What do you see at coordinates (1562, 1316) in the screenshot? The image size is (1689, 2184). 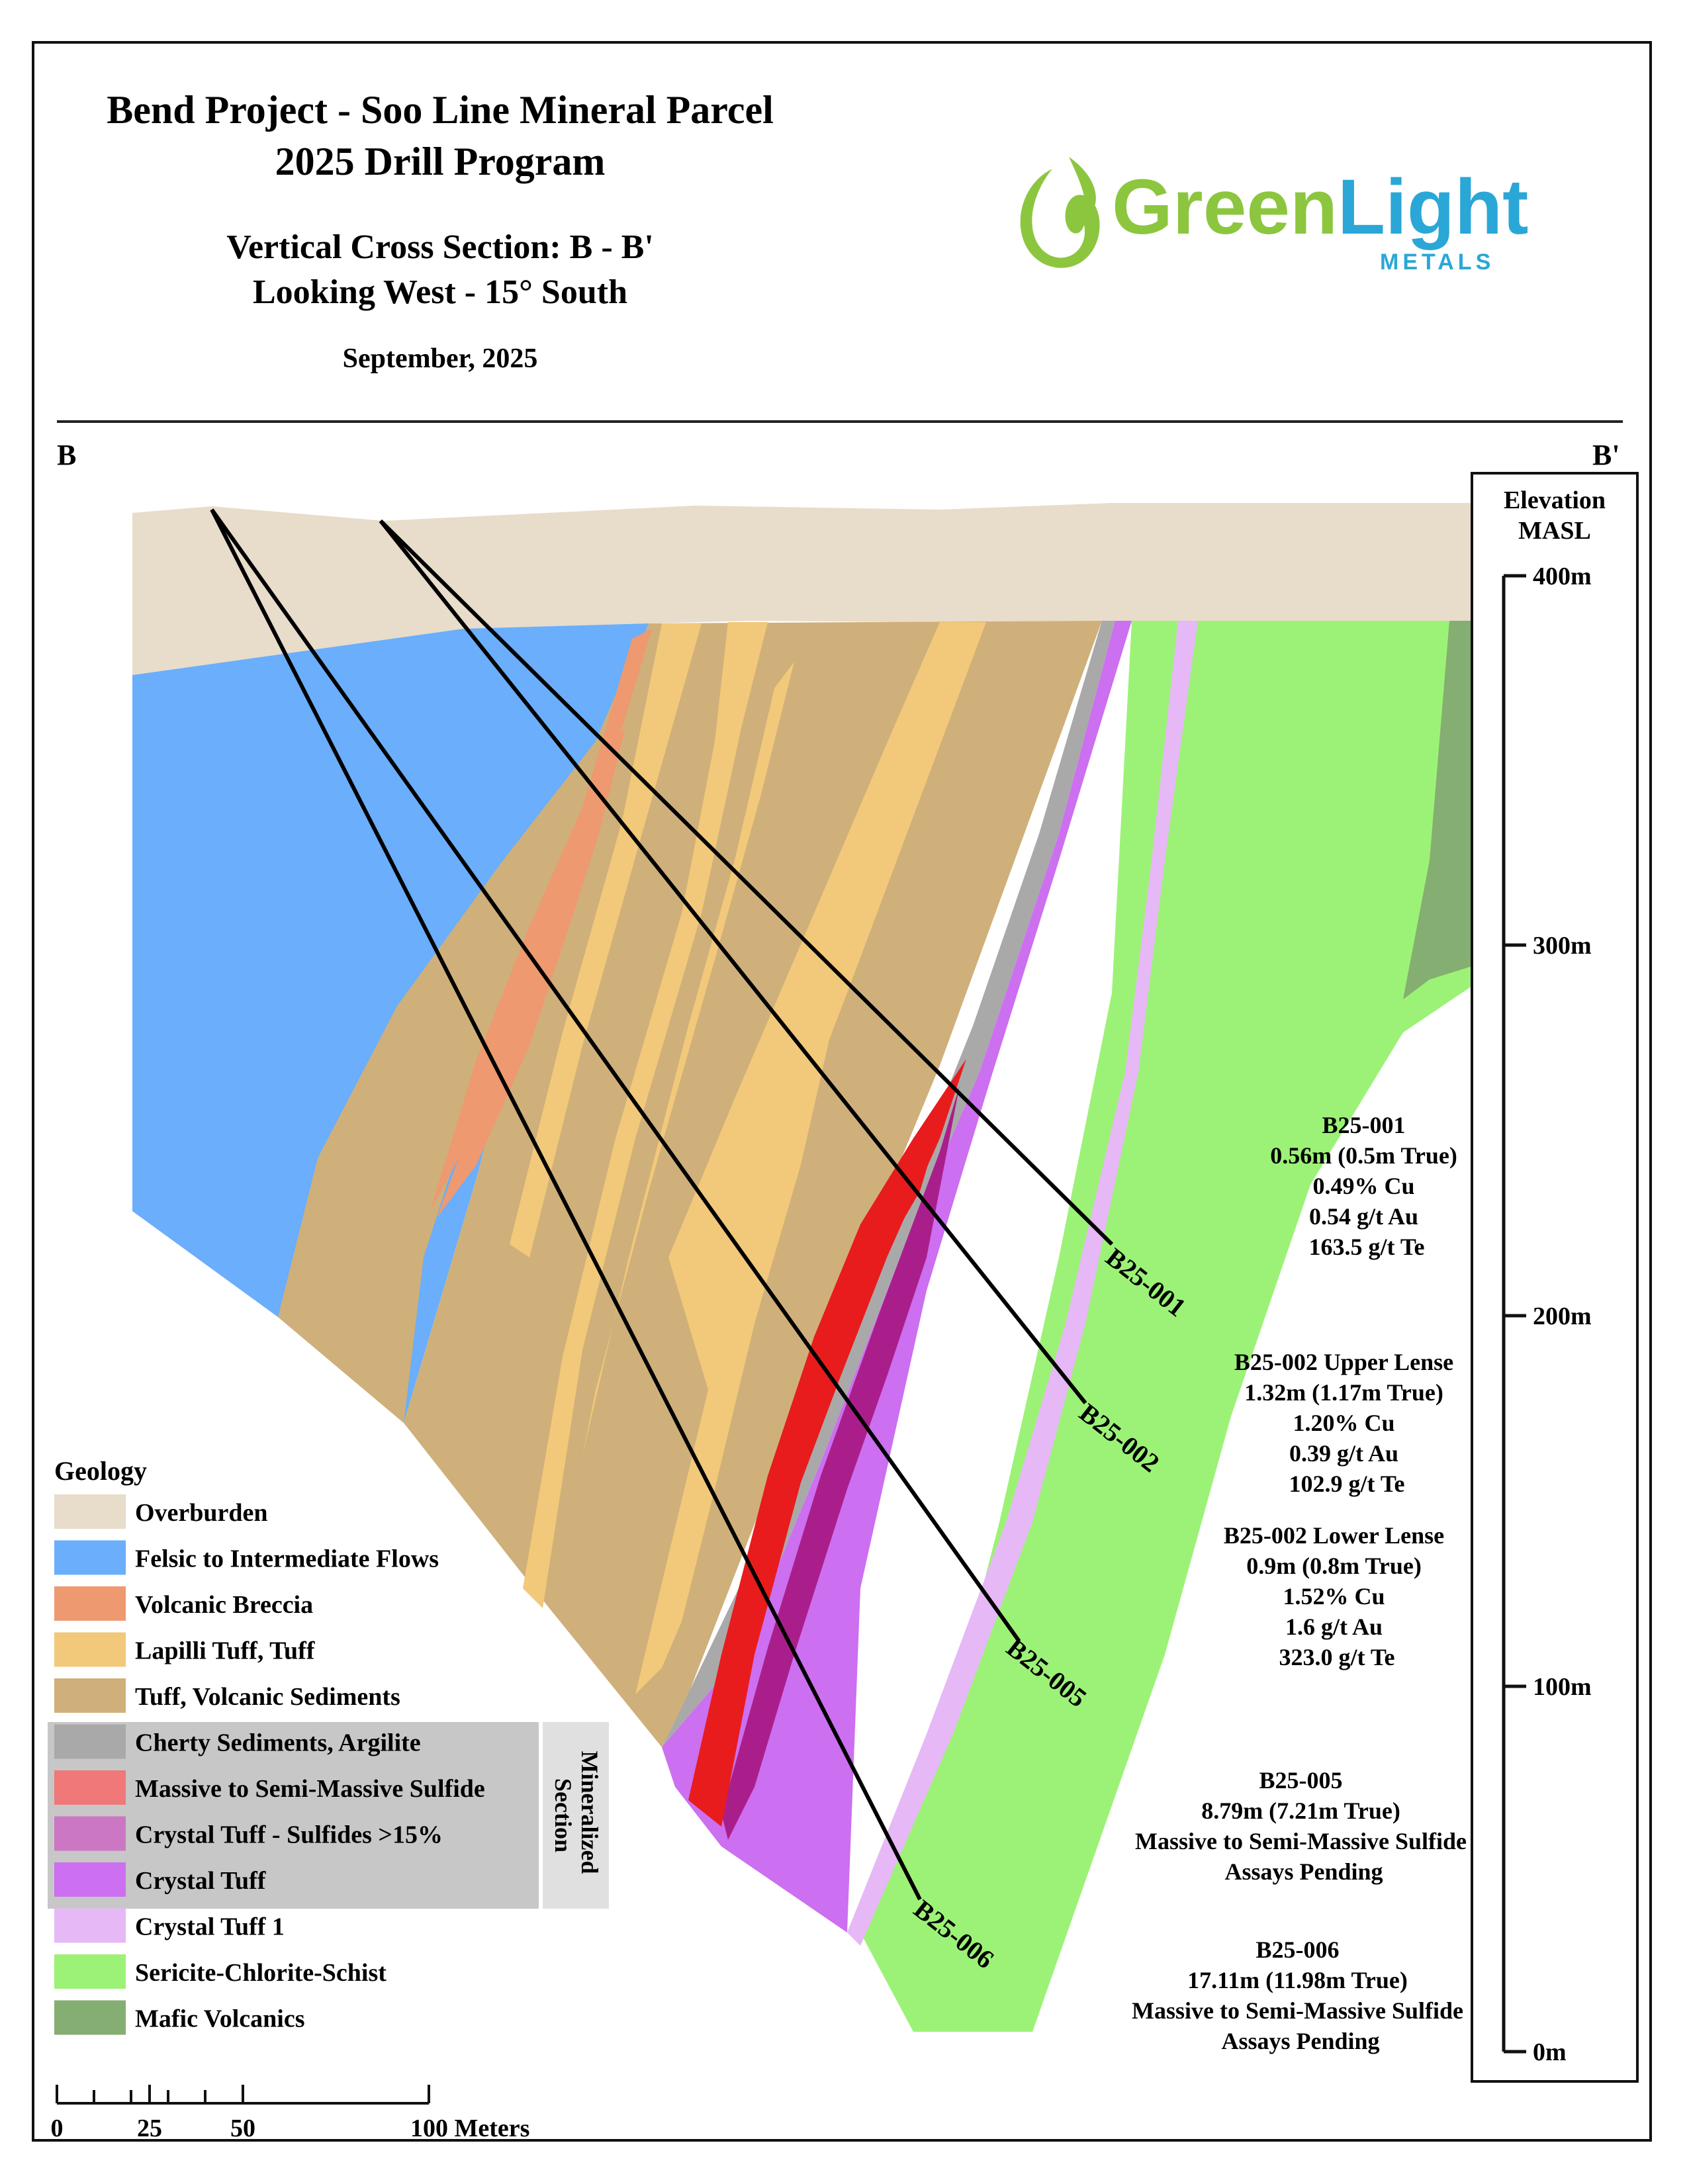 I see `elevation-tick-label: 200m` at bounding box center [1562, 1316].